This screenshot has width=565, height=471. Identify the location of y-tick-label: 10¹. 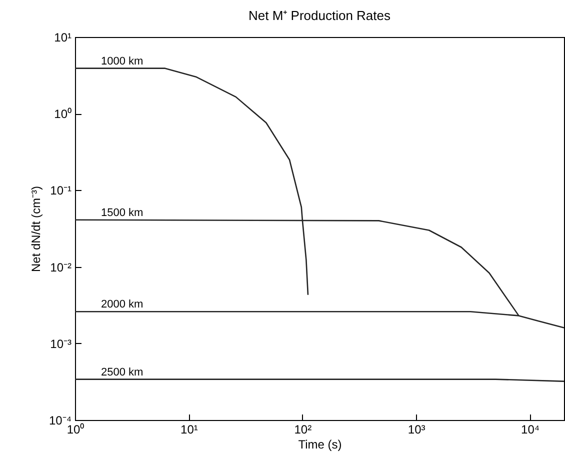
(63, 37).